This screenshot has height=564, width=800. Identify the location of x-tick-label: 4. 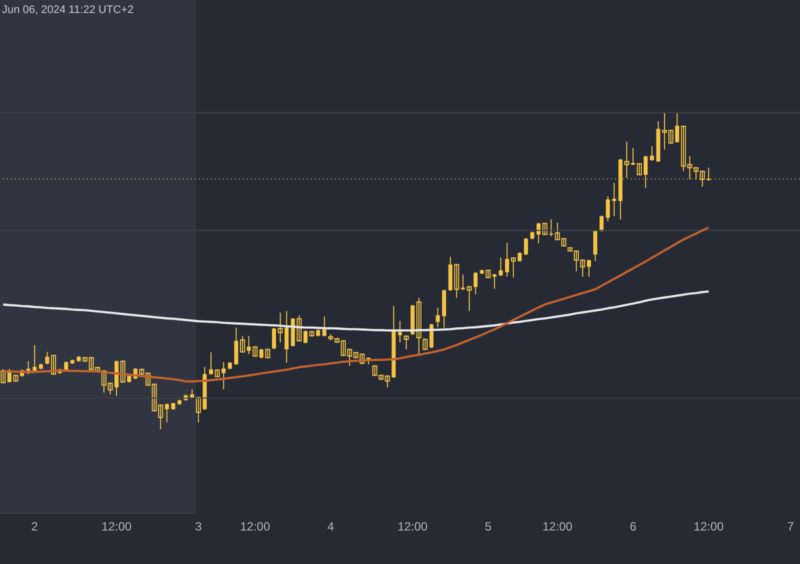
(330, 527).